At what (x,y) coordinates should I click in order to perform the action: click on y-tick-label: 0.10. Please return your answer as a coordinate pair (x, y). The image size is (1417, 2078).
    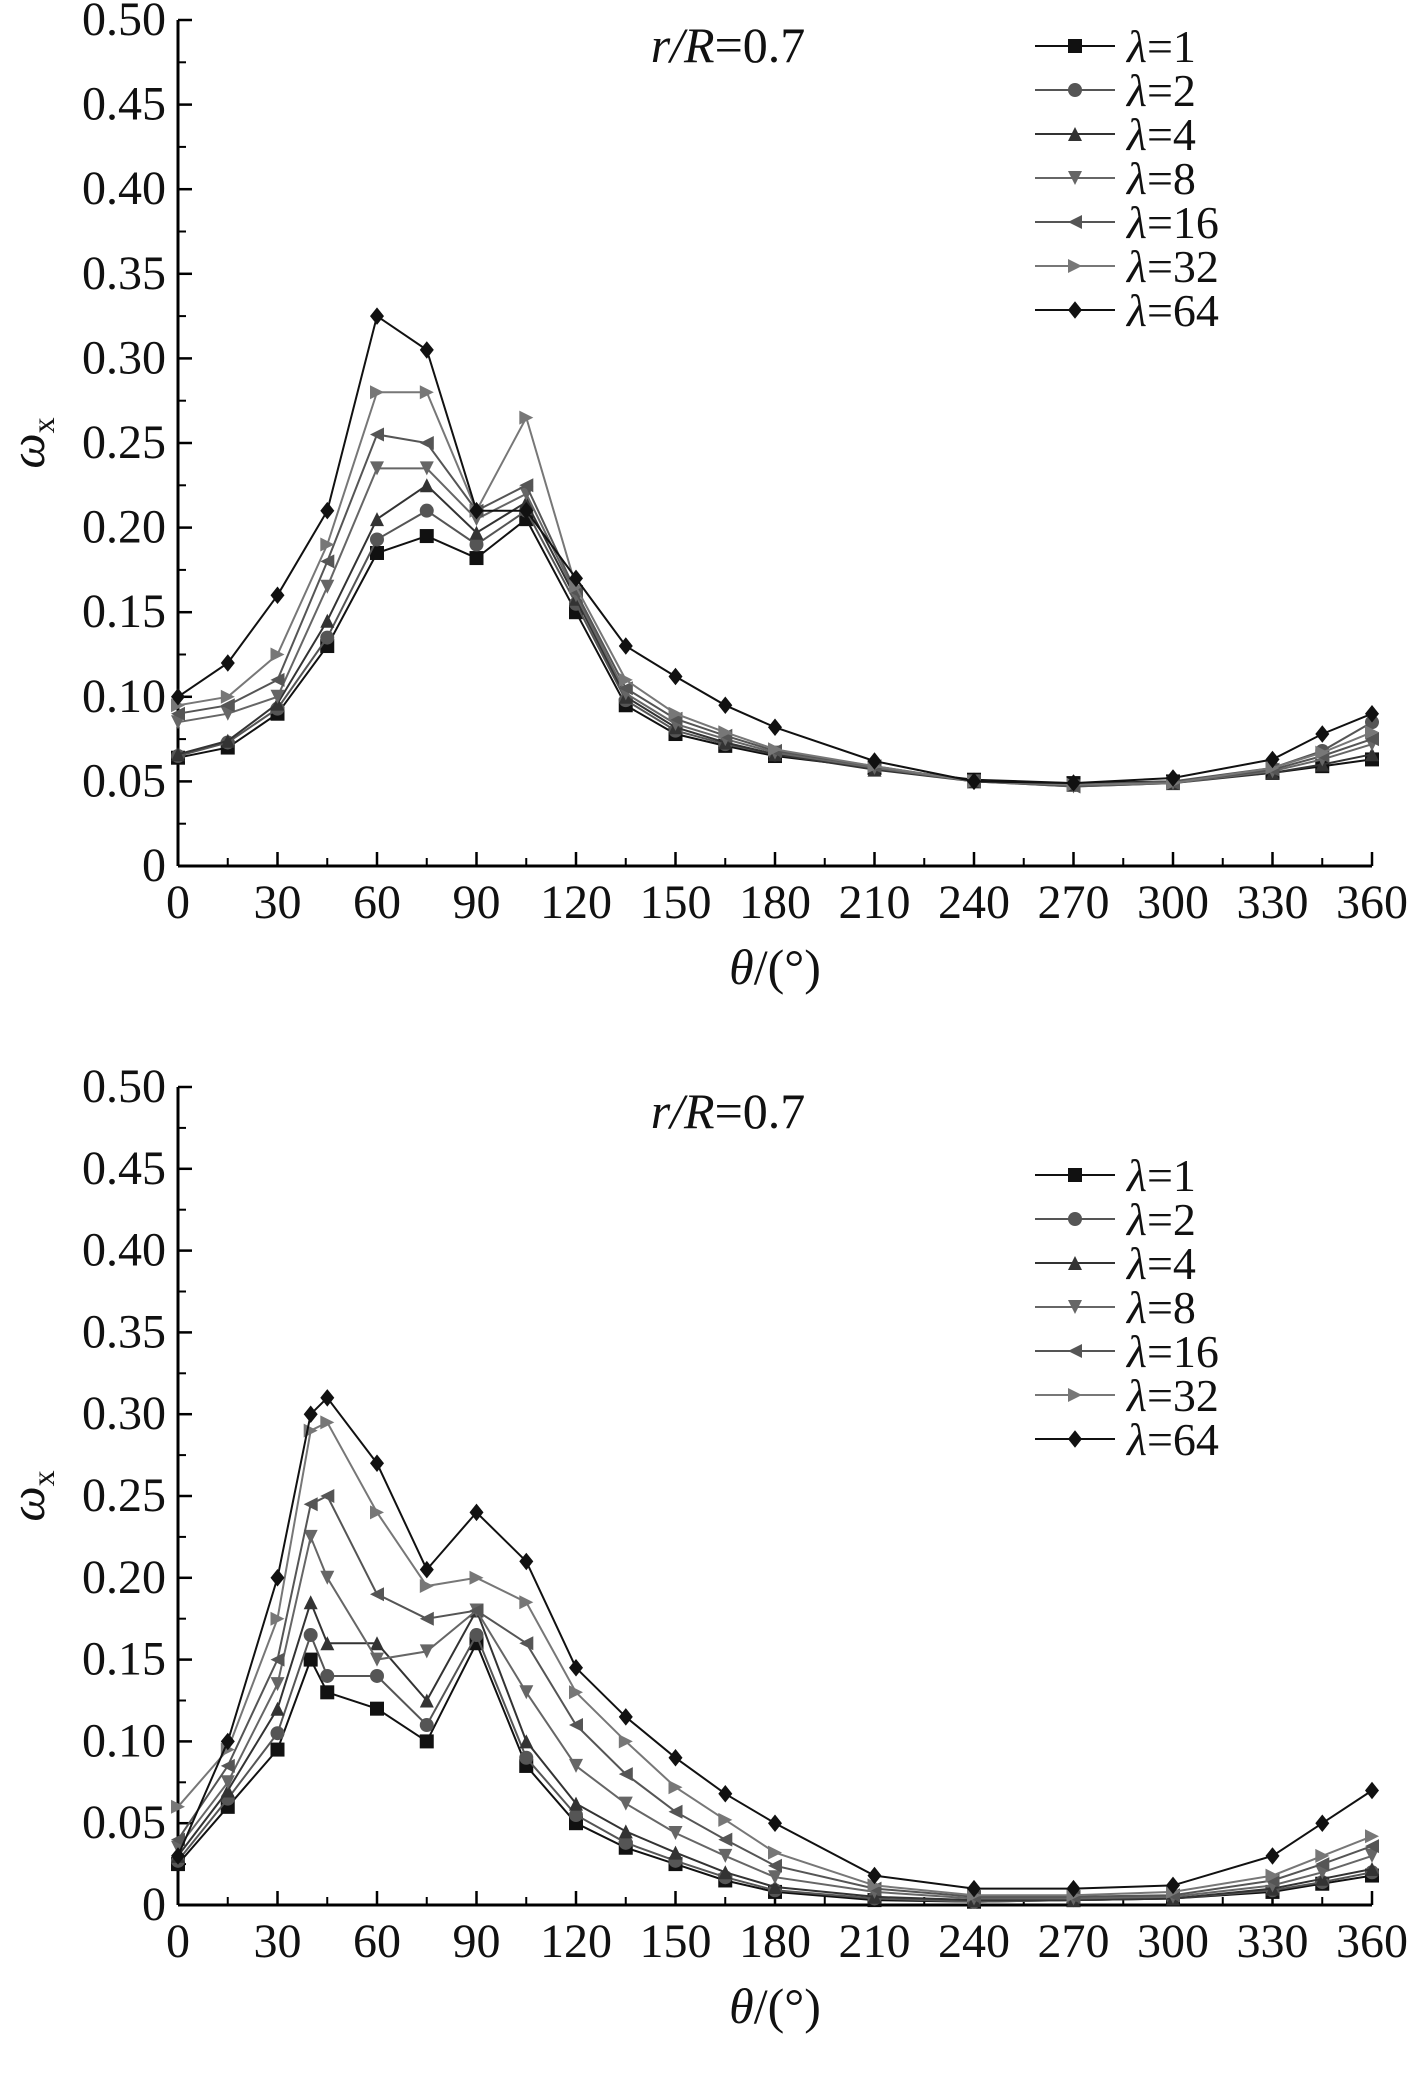
    Looking at the image, I should click on (124, 696).